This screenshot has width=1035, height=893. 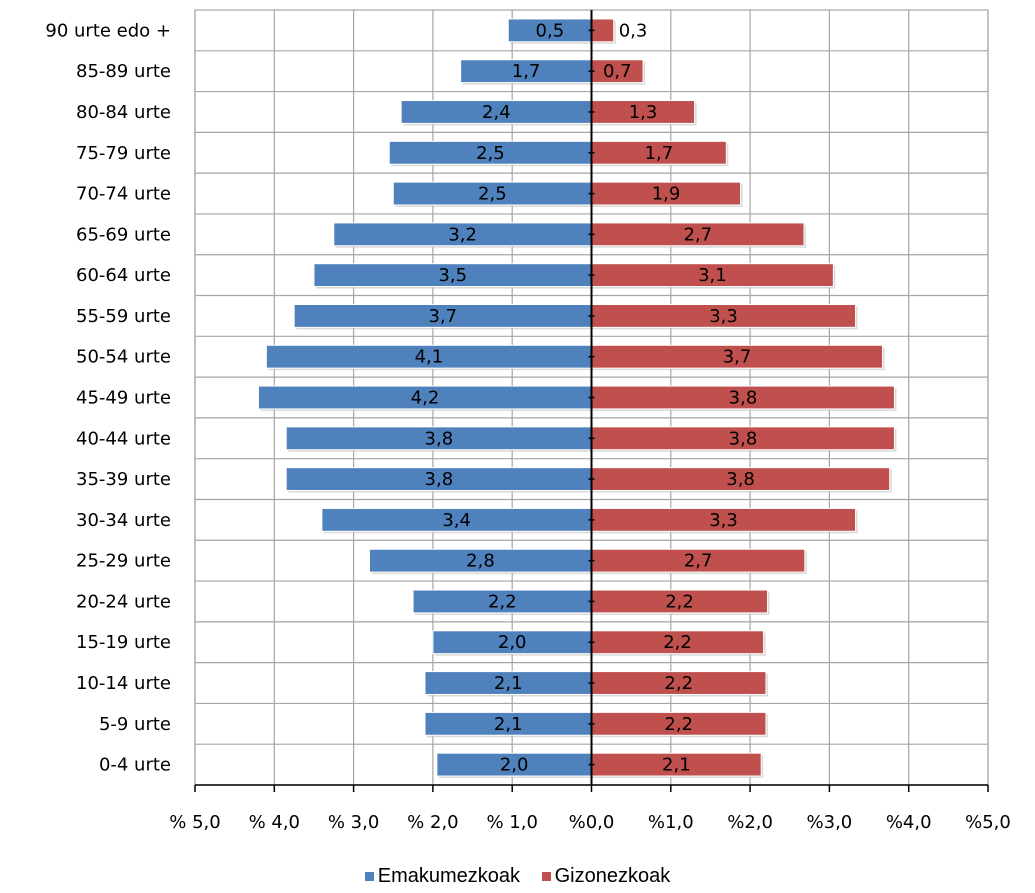 I want to click on legend-label-men: Gizonezkoak, so click(x=612, y=876).